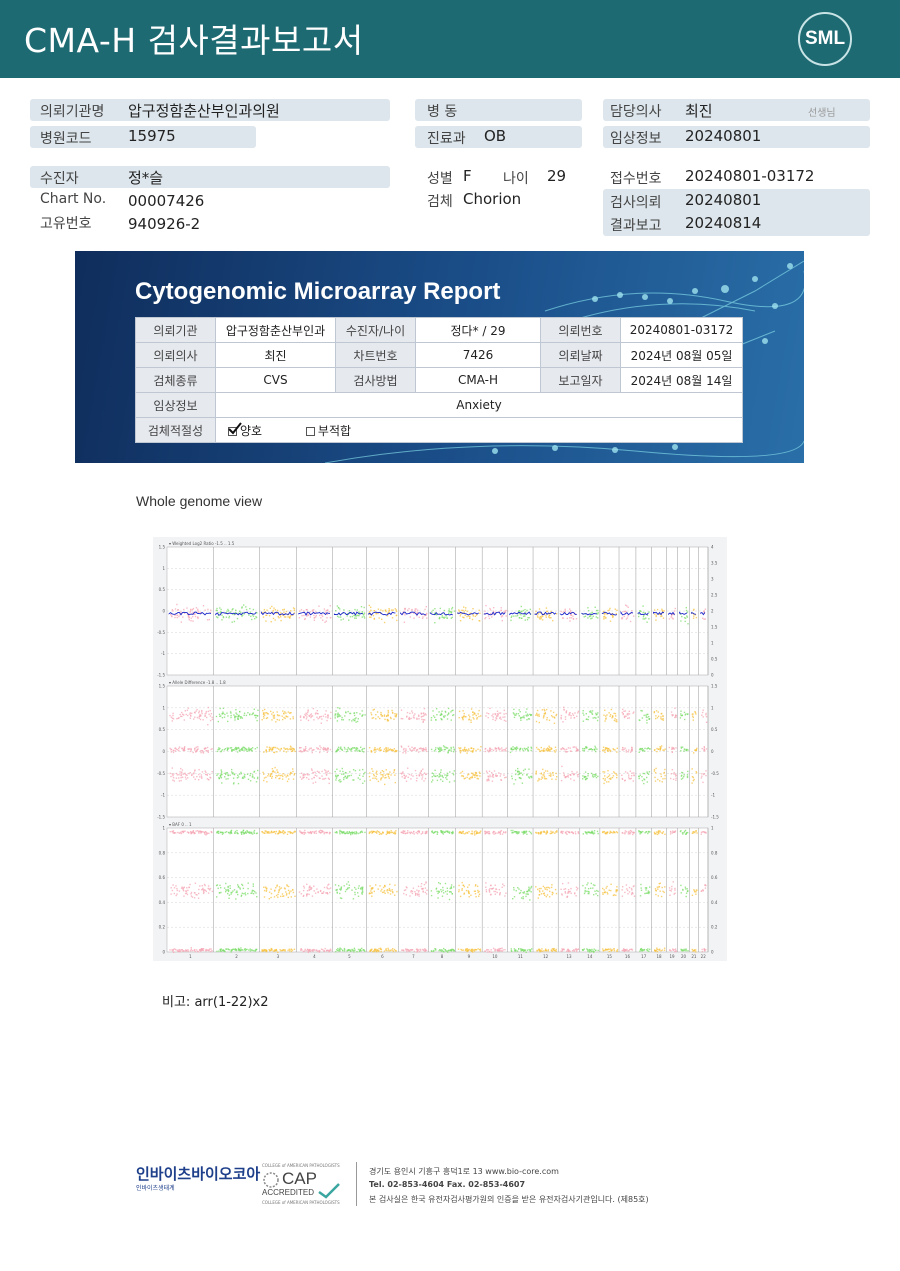 The height and width of the screenshot is (1271, 900). I want to click on chromosome-label: 2, so click(236, 956).